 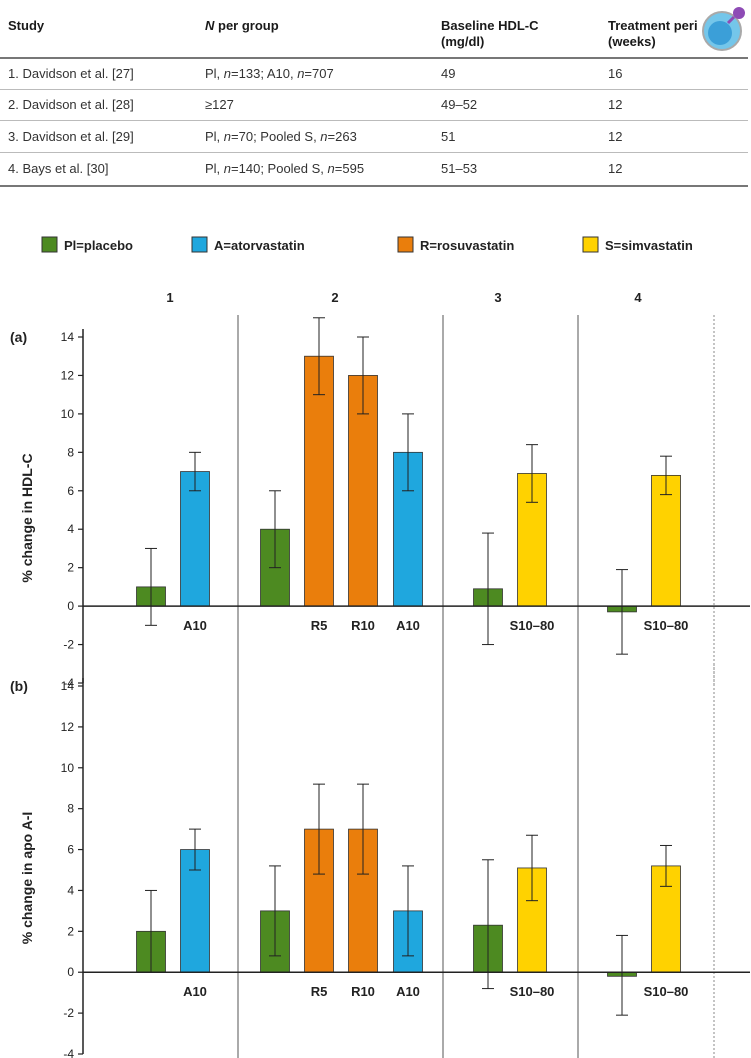 I want to click on table-cell-n-per-group: Pl, n=70; Pooled S, n=263, so click(x=281, y=136).